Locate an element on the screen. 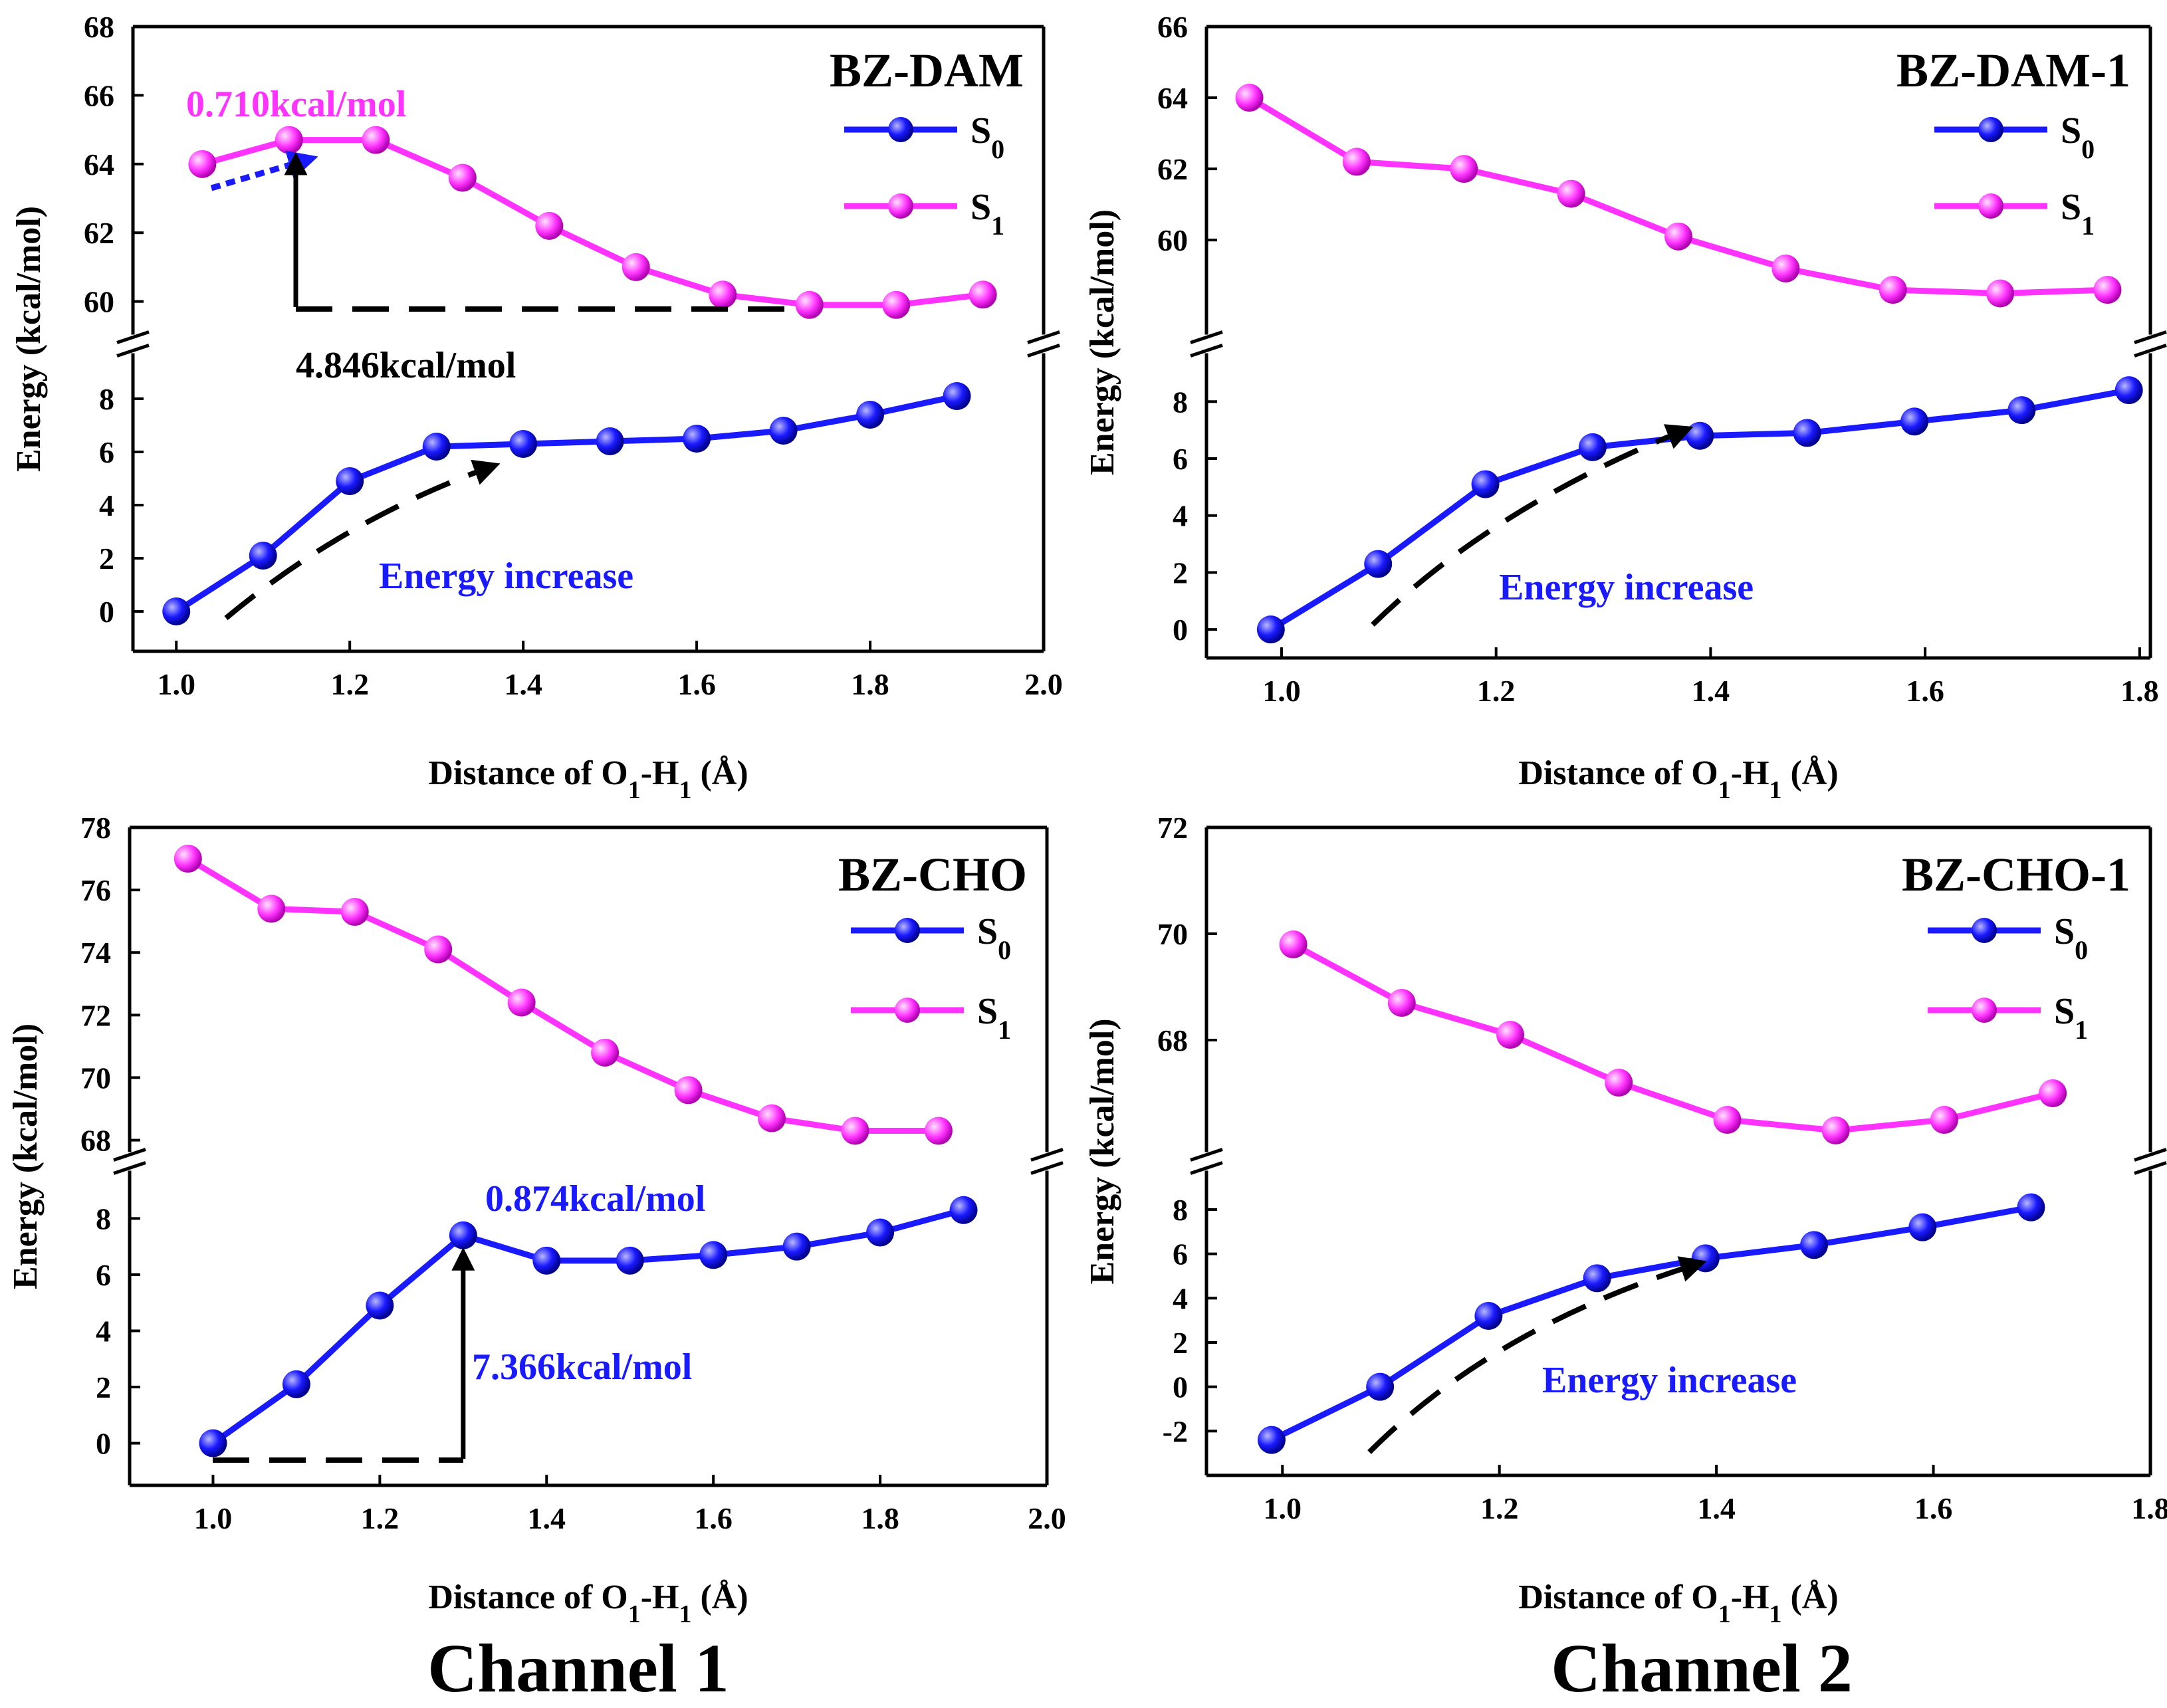 The width and height of the screenshot is (2167, 1708). y-tick-label: -2 is located at coordinates (1175, 1431).